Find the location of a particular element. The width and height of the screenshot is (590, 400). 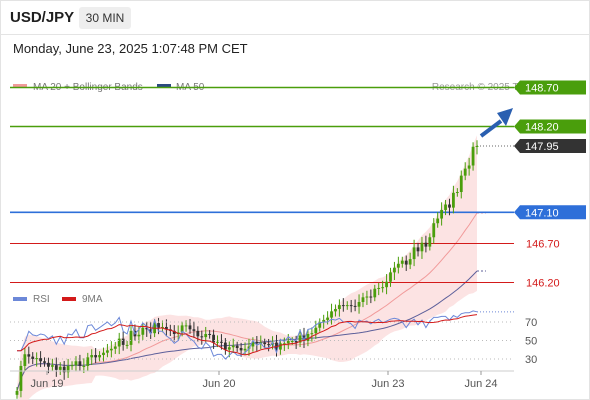

rsi-tick-30: 30 is located at coordinates (531, 360).